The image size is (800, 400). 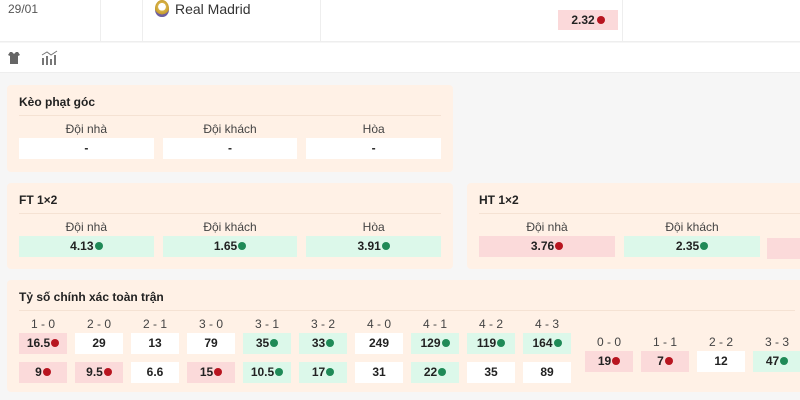 I want to click on score-label: 2 - 0, so click(x=98, y=324).